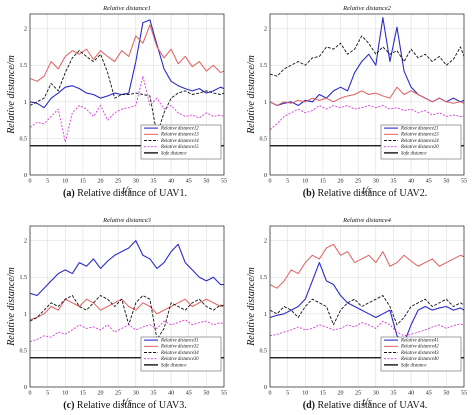 The height and width of the screenshot is (415, 474). Describe the element at coordinates (126, 8) in the screenshot. I see `chart-title: Relative distance1` at that location.